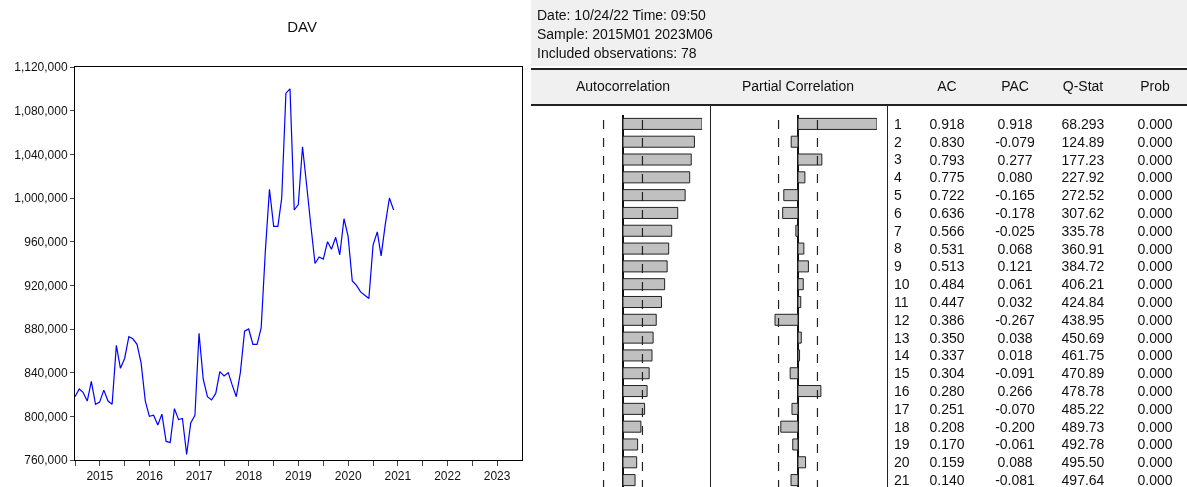 Image resolution: width=1187 pixels, height=487 pixels. What do you see at coordinates (199, 476) in the screenshot?
I see `x-tick-label: 2017` at bounding box center [199, 476].